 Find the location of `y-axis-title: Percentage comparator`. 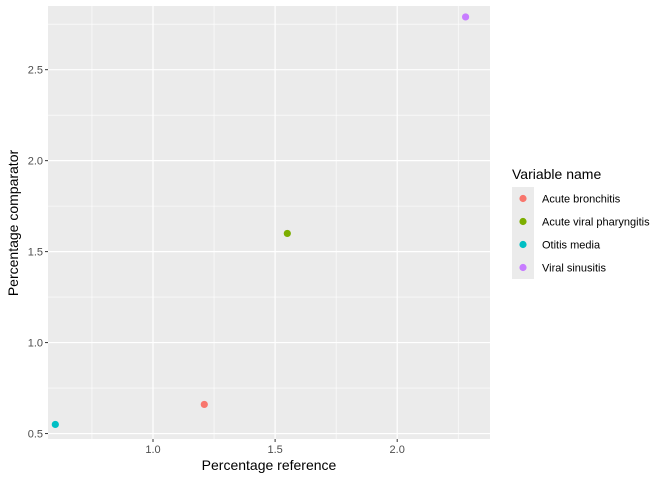

y-axis-title: Percentage comparator is located at coordinates (13, 223).